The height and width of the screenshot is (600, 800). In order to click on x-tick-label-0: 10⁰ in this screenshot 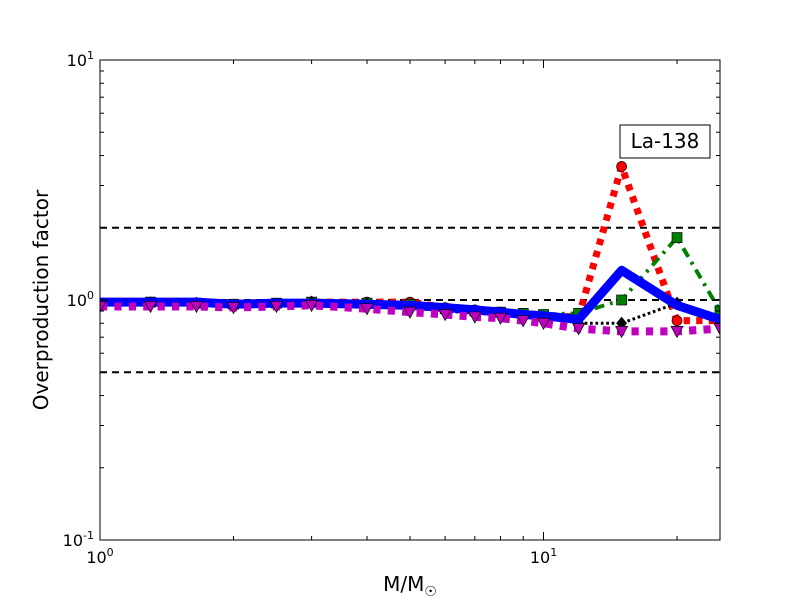, I will do `click(99, 556)`.